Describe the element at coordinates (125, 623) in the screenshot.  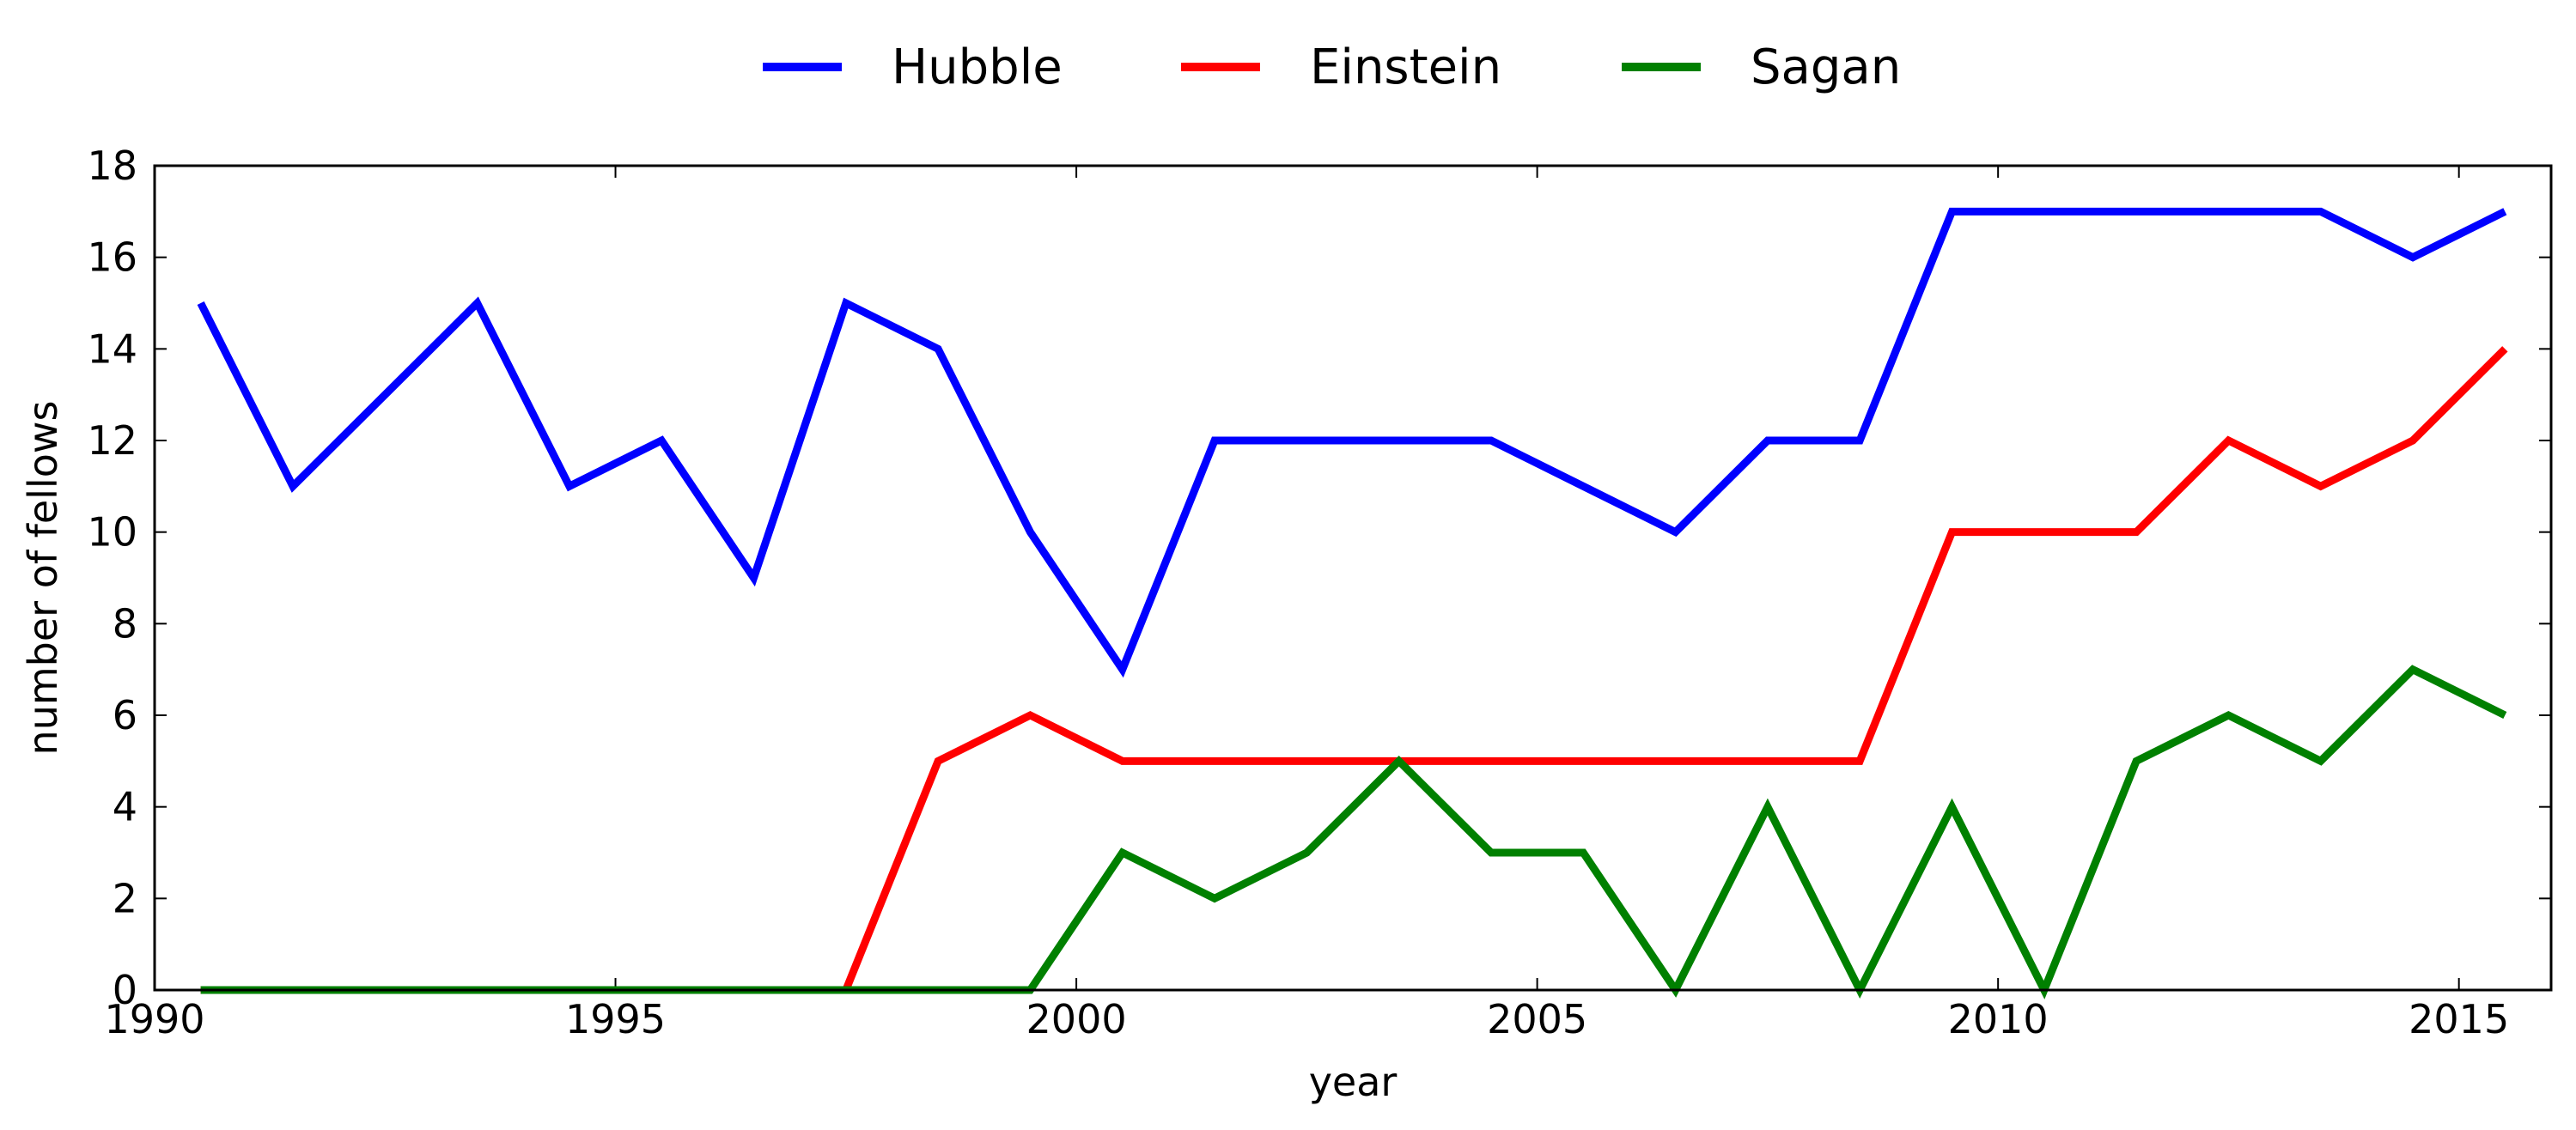
I see `y-tick-label: 8` at that location.